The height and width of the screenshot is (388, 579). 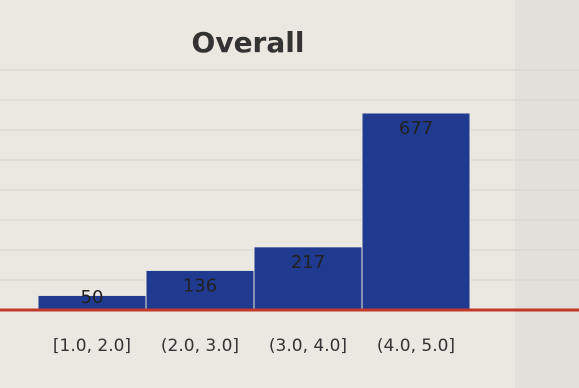 I want to click on side-panel, so click(x=547, y=194).